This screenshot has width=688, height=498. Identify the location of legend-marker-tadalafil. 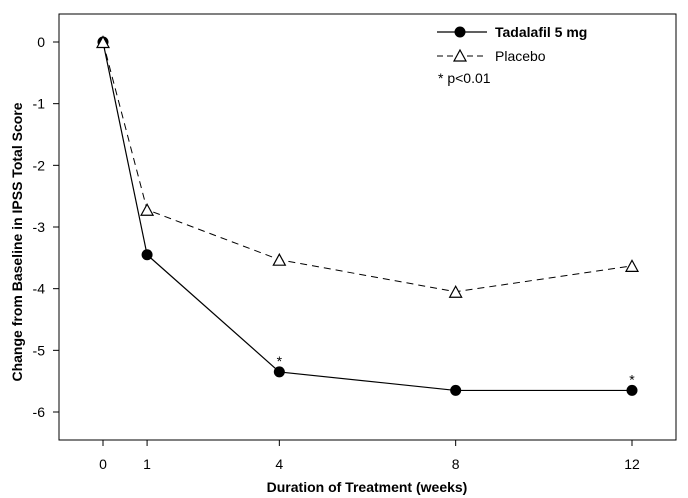
(460, 32).